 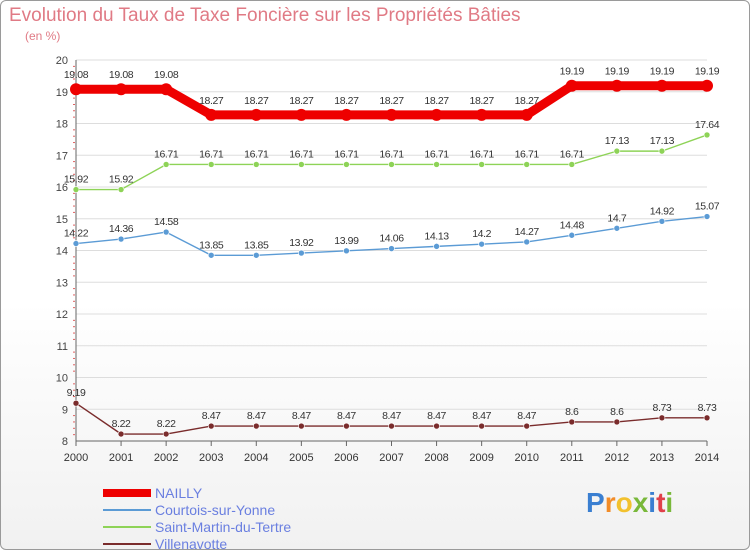 What do you see at coordinates (256, 458) in the screenshot?
I see `x-tick-label: 2004` at bounding box center [256, 458].